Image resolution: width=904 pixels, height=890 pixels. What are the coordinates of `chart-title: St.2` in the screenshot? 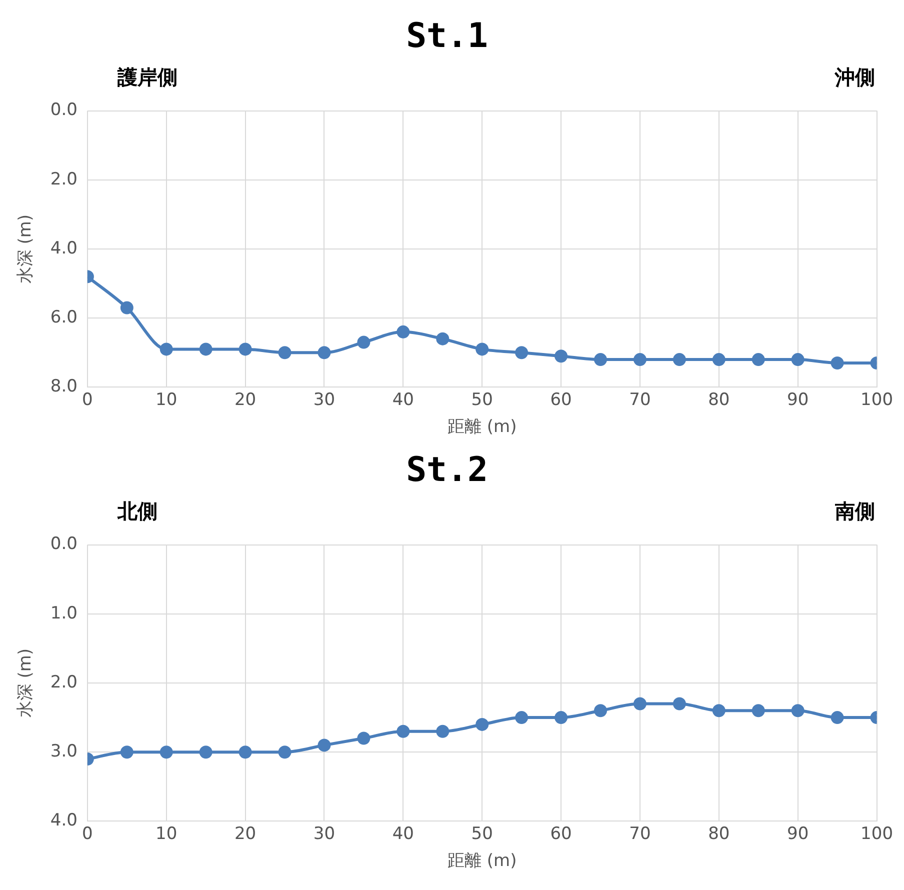 It's located at (447, 470).